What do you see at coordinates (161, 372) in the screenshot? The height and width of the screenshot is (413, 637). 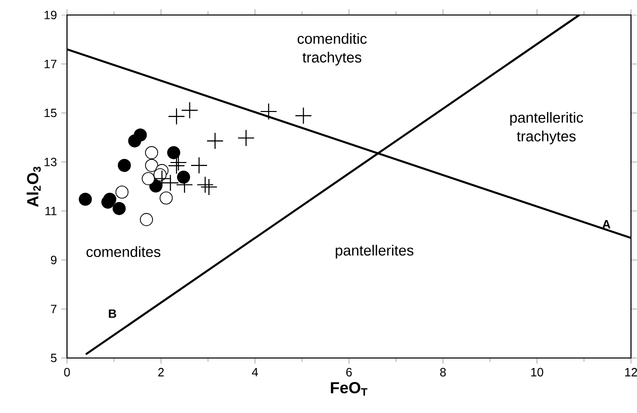 I see `x-tick-label: 2` at bounding box center [161, 372].